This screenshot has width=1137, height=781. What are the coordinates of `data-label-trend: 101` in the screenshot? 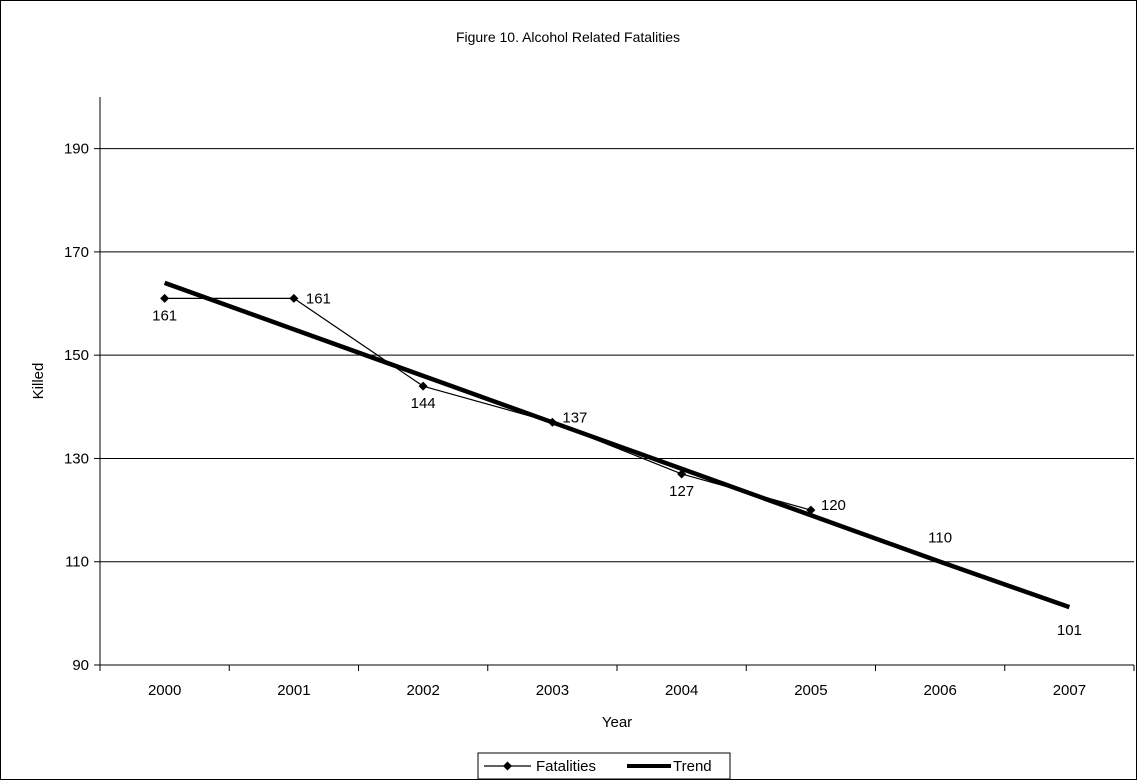 It's located at (1069, 630).